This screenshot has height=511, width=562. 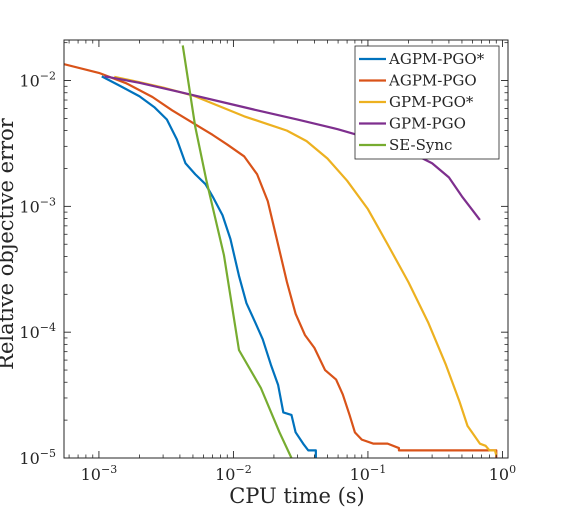 What do you see at coordinates (420, 145) in the screenshot?
I see `legend-label: SE-Sync` at bounding box center [420, 145].